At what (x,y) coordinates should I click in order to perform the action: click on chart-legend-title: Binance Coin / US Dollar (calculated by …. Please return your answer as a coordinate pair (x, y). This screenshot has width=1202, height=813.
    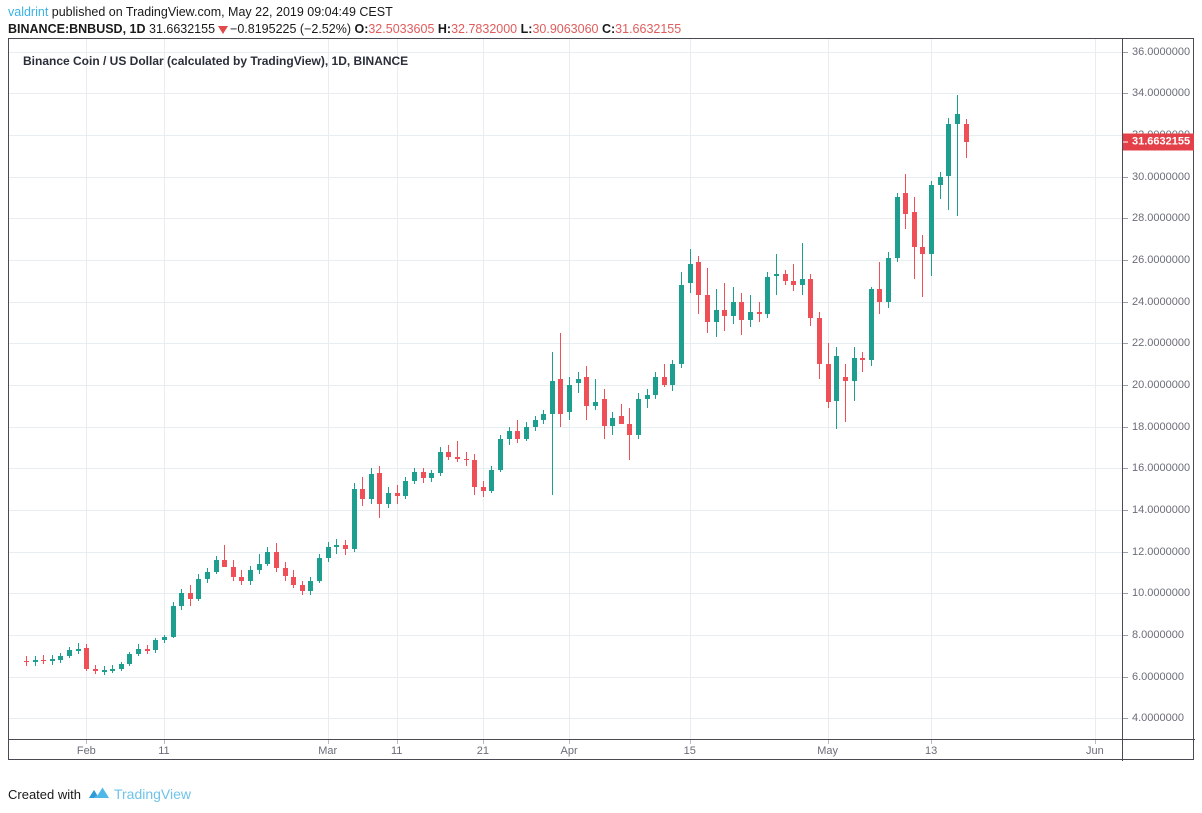
    Looking at the image, I should click on (216, 61).